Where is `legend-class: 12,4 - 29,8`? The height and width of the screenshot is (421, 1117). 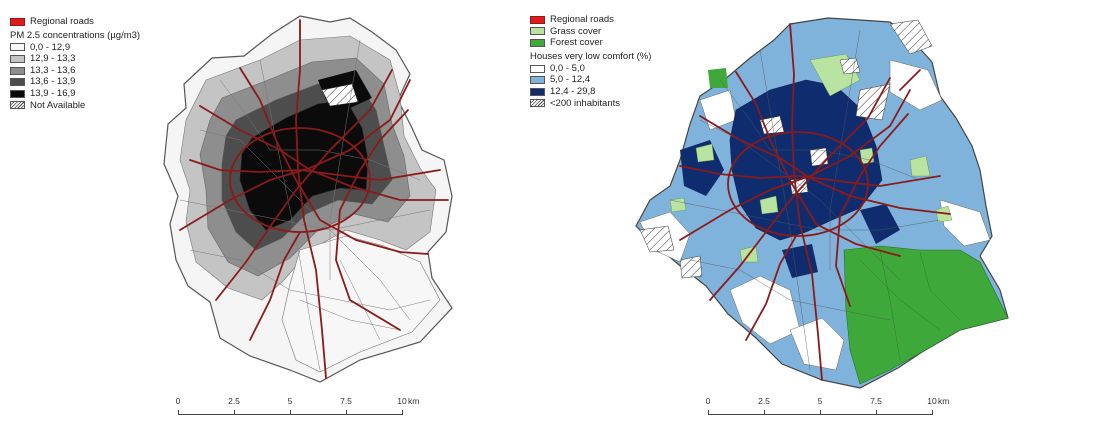
legend-class: 12,4 - 29,8 is located at coordinates (640, 92).